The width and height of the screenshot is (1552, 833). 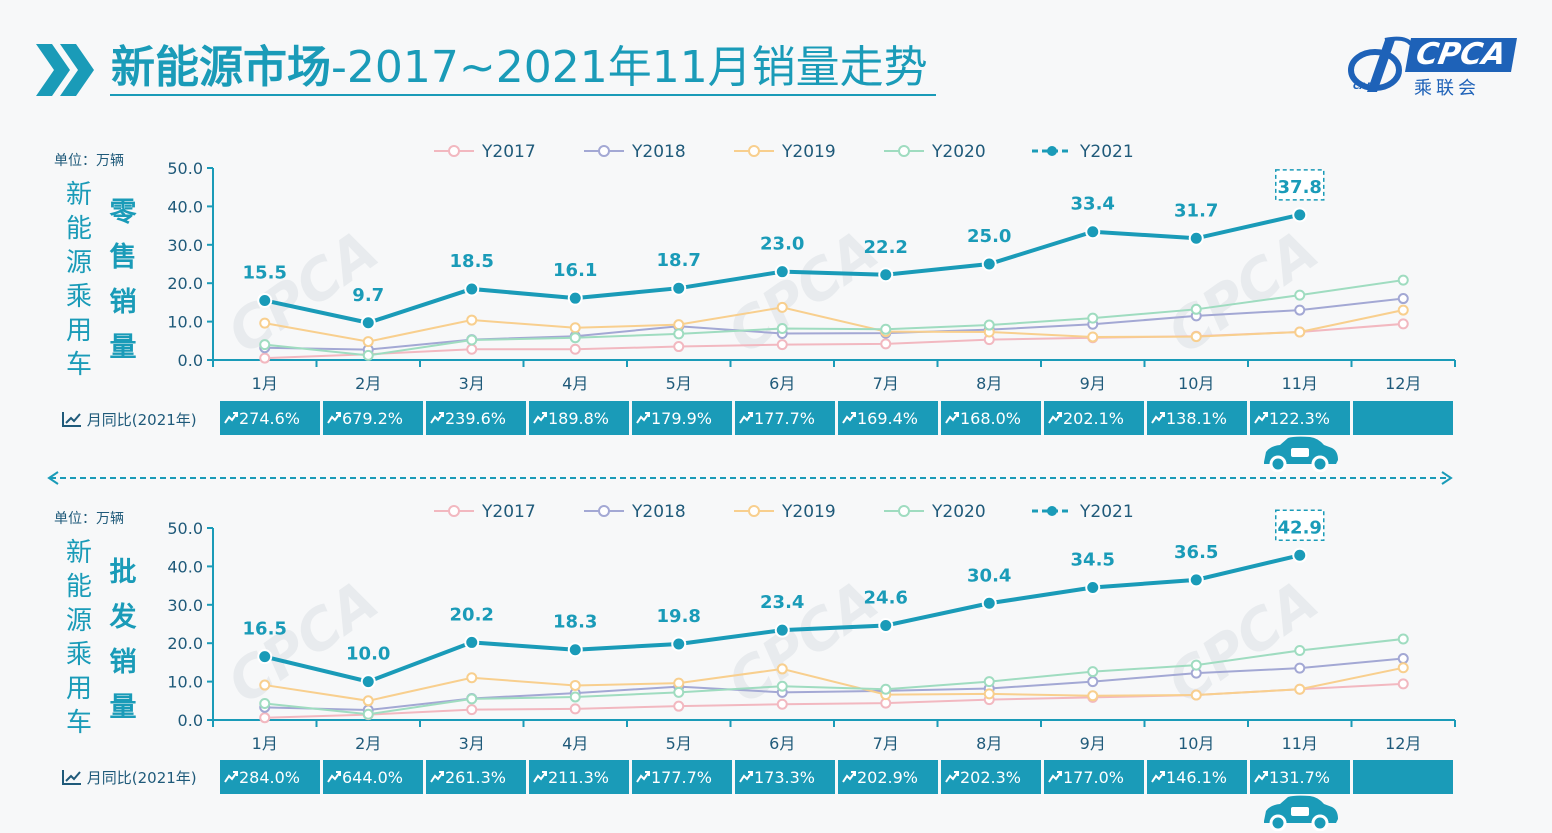 I want to click on main-char: 零, so click(x=123, y=212).